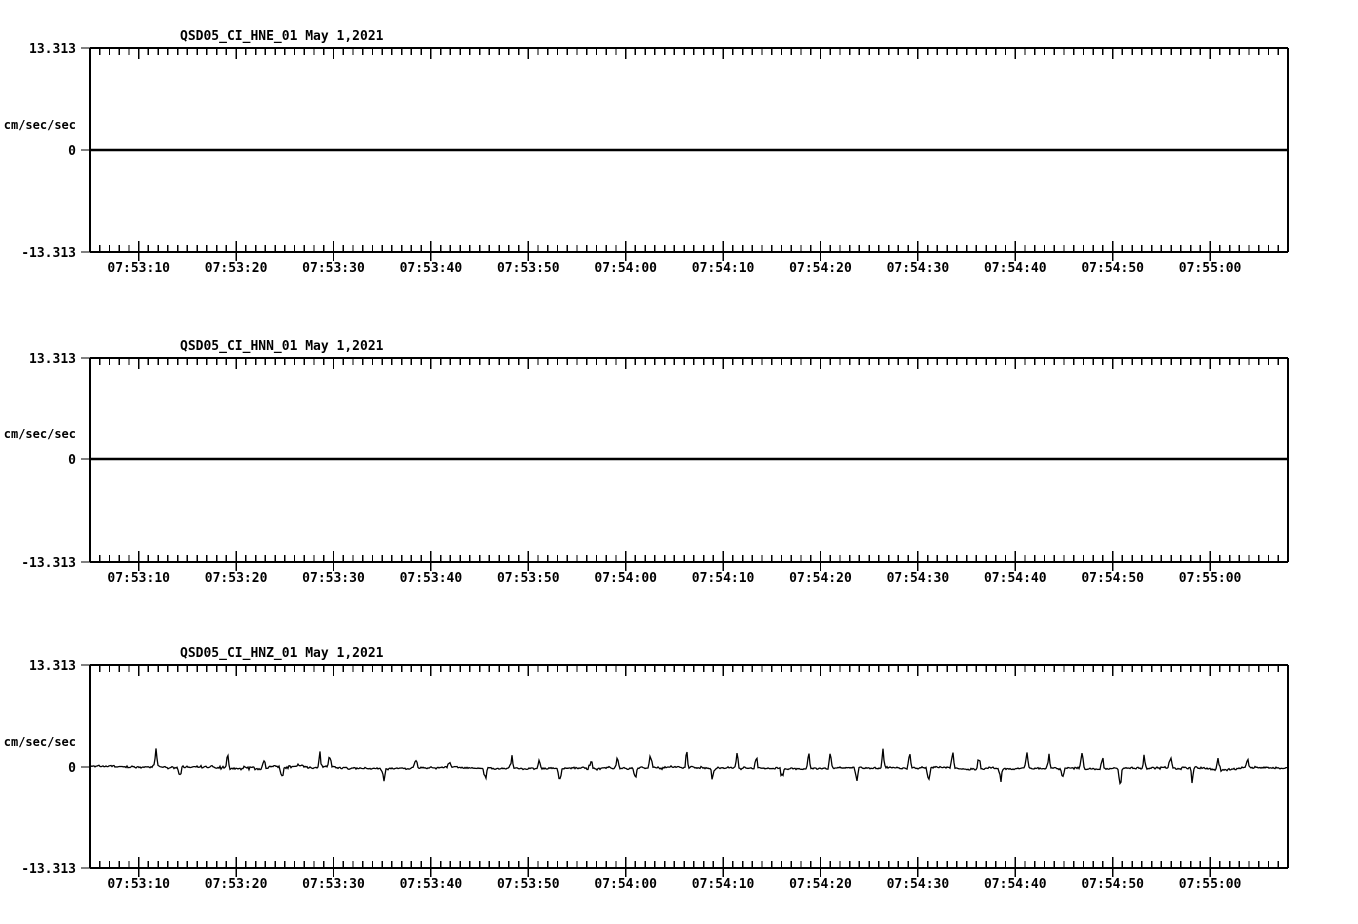 Image resolution: width=1358 pixels, height=924 pixels. Describe the element at coordinates (282, 36) in the screenshot. I see `panel-title-hne: QSD05_CI_HNE_01 May 1,2021` at that location.